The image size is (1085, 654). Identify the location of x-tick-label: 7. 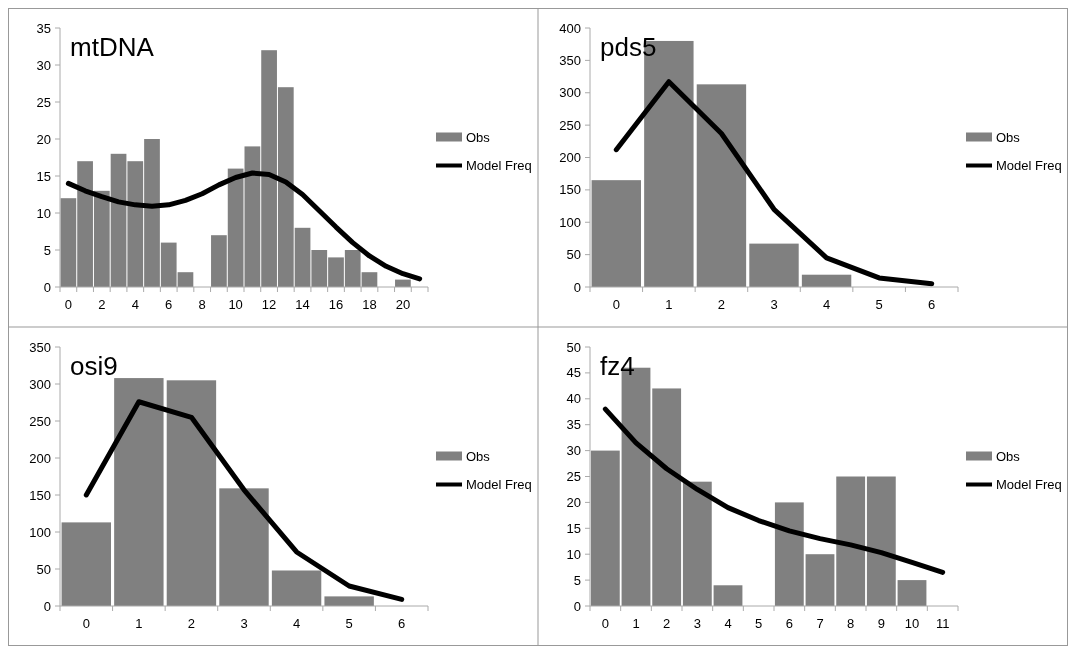
(820, 623).